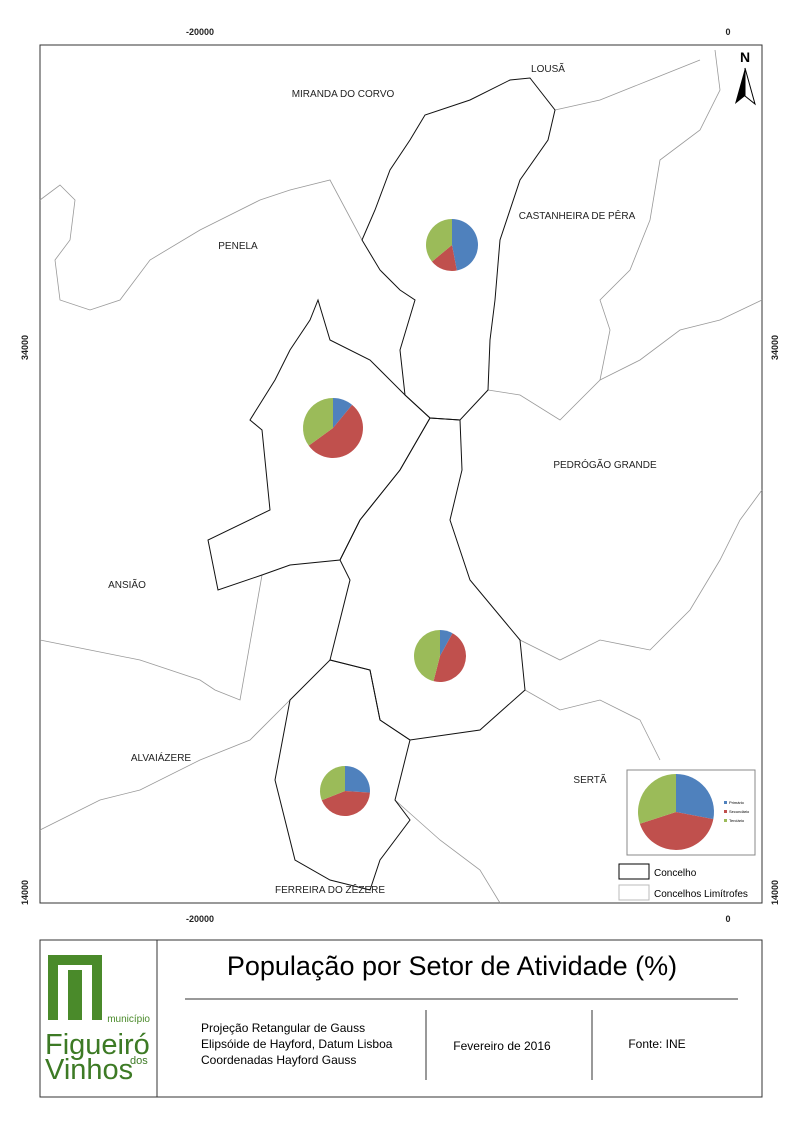 This screenshot has height=1123, width=794. I want to click on place-label: PEDRÓGÃO GRANDE, so click(605, 464).